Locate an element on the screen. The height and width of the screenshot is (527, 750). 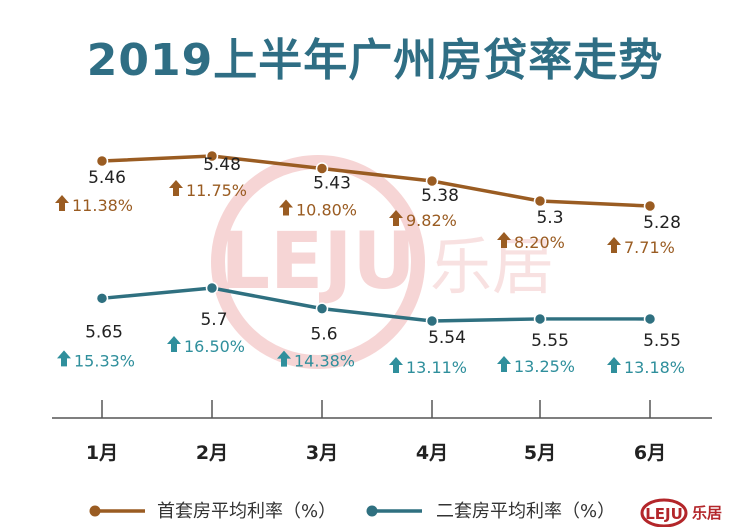
change-rate-label: 16.50% is located at coordinates (214, 346).